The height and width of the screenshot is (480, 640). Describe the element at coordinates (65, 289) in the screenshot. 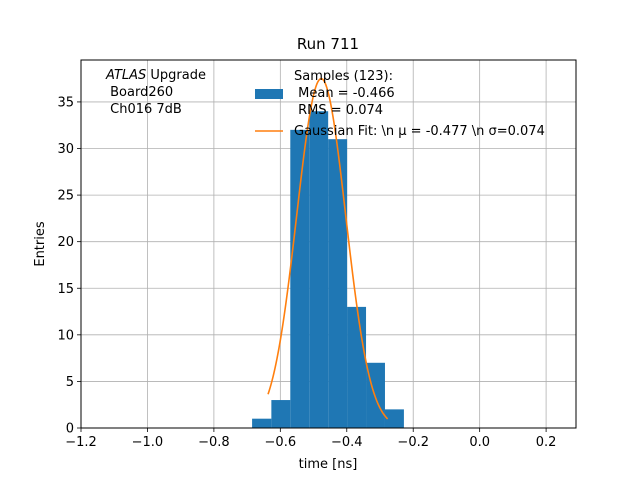

I see `y-tick-label: 15` at that location.